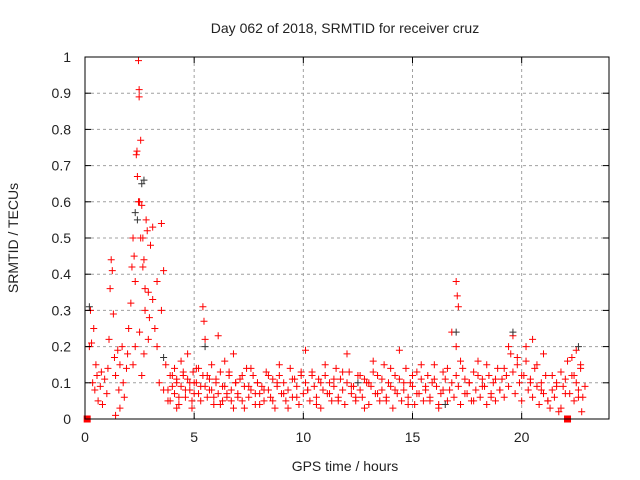 This screenshot has height=480, width=640. I want to click on y-tick-label: 0.8, so click(62, 129).